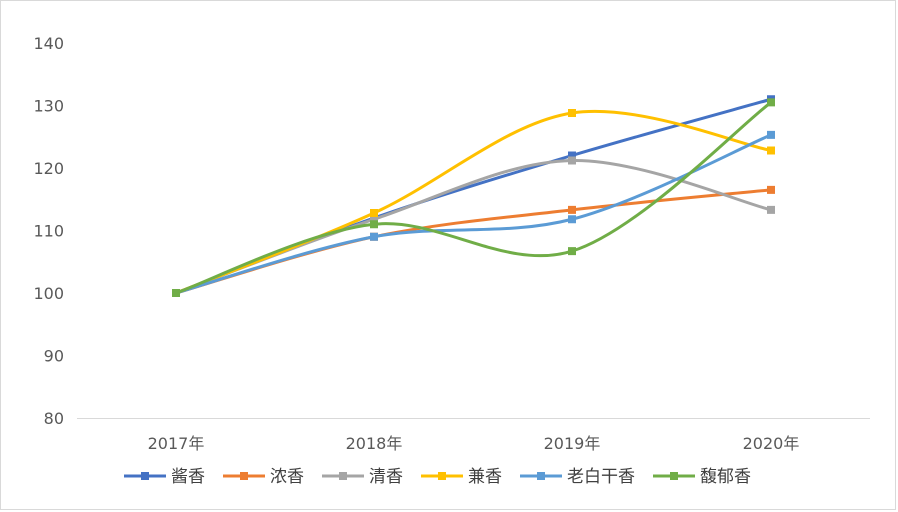 This screenshot has height=512, width=898. I want to click on legend-label: 馥郁香, so click(725, 477).